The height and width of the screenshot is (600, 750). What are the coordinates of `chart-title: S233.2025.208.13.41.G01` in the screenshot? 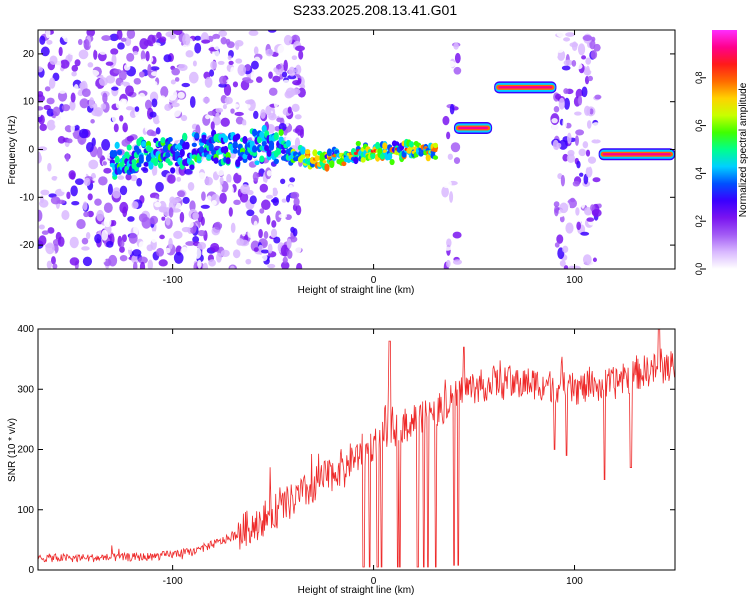 It's located at (375, 10).